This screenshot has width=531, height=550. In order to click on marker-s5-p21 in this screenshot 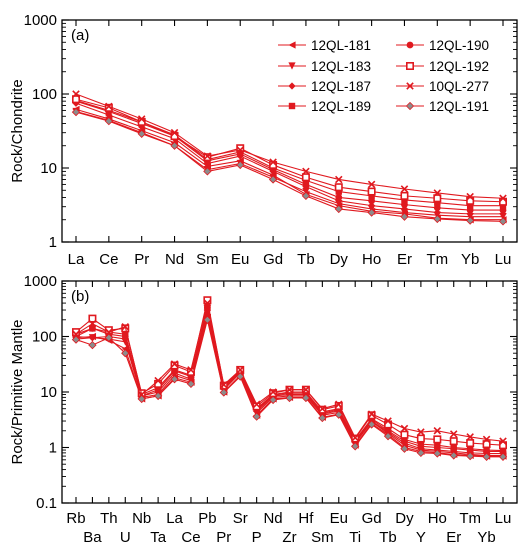, I will do `click(420, 438)`.